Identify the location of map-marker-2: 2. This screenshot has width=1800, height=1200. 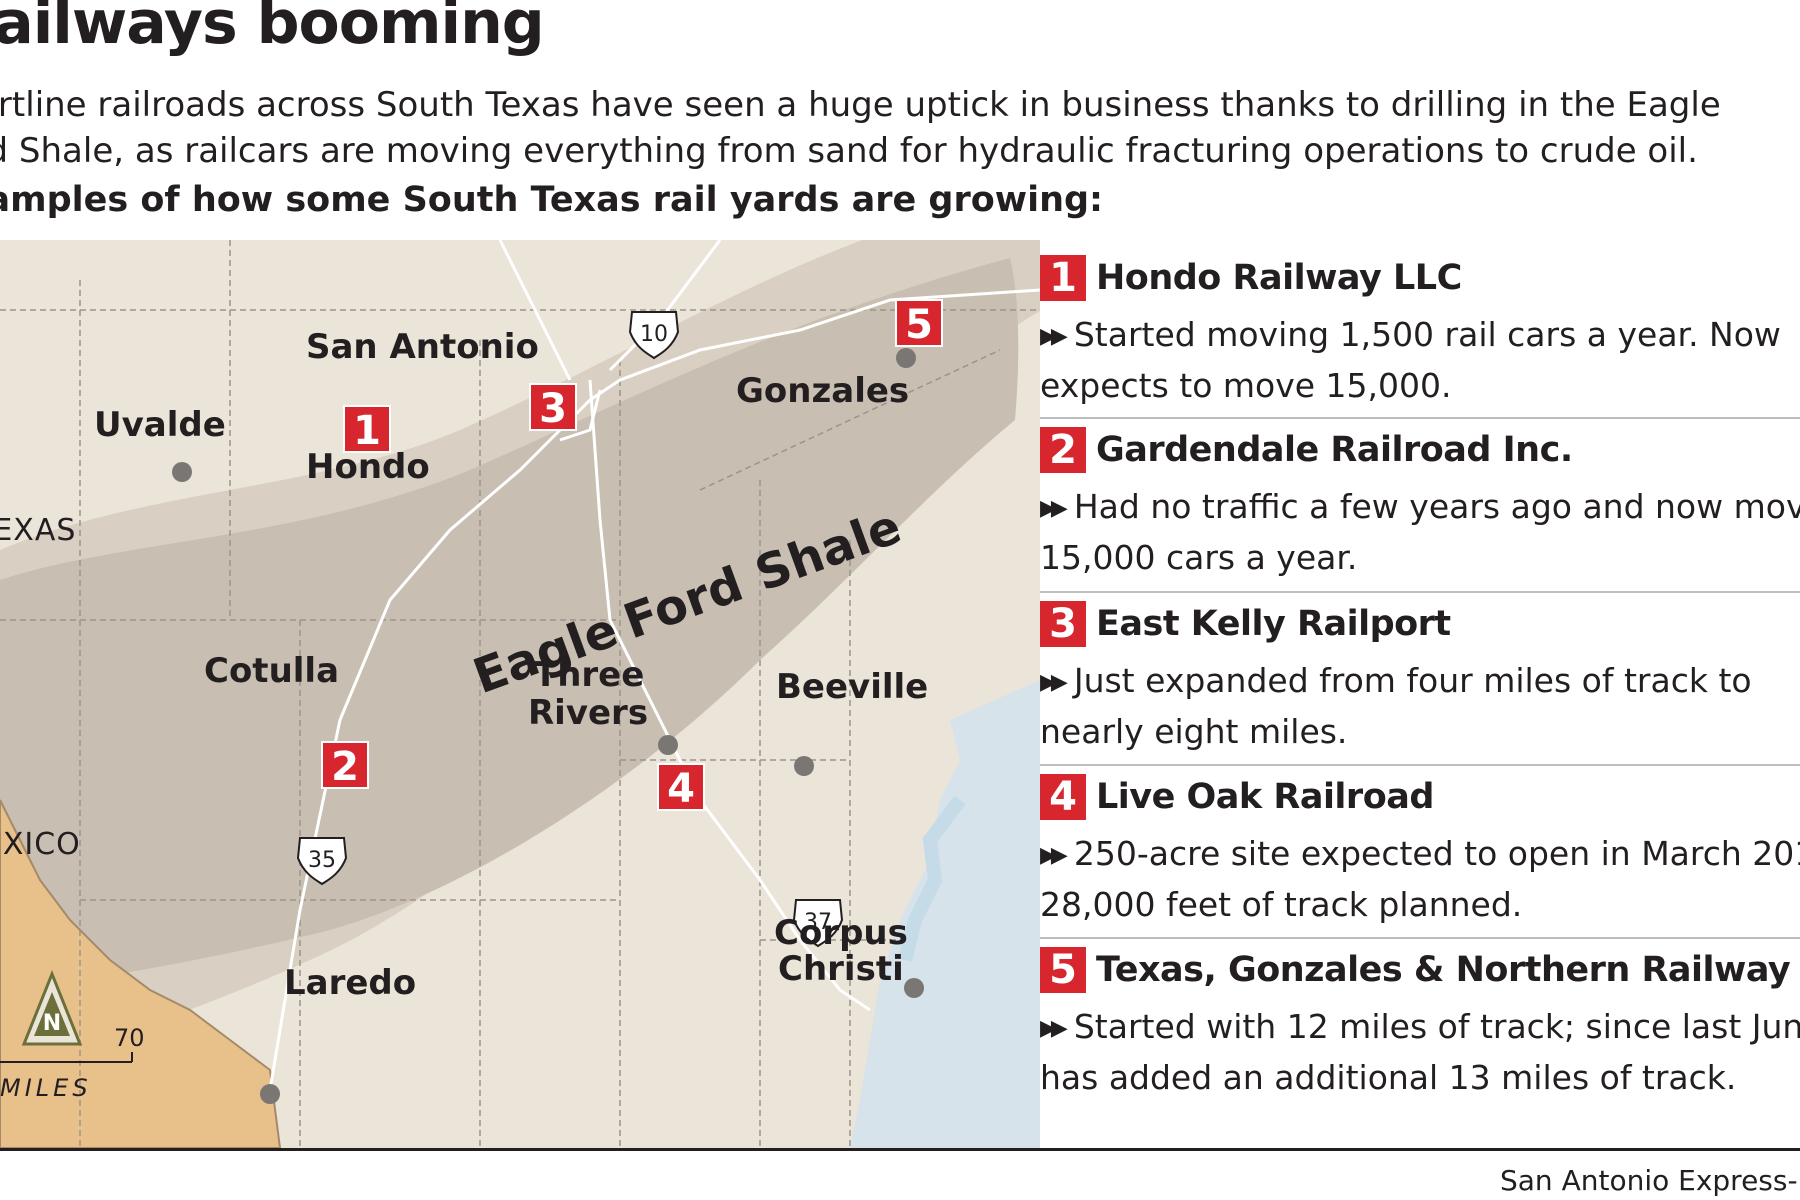
(345, 765).